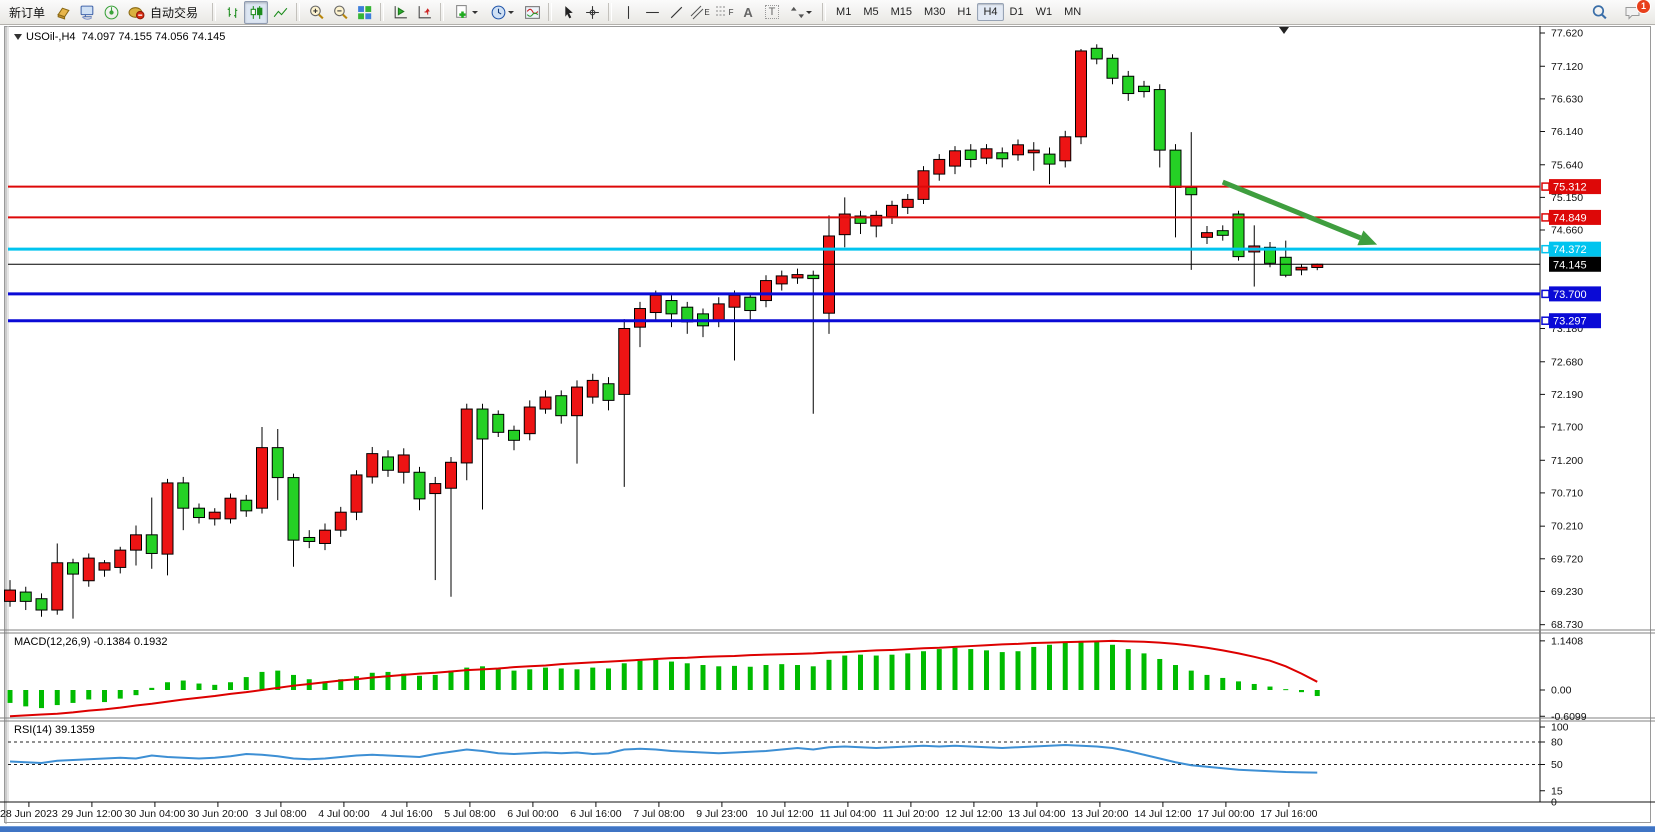  What do you see at coordinates (533, 814) in the screenshot?
I see `svg-text: 6 Jul 00:00` at bounding box center [533, 814].